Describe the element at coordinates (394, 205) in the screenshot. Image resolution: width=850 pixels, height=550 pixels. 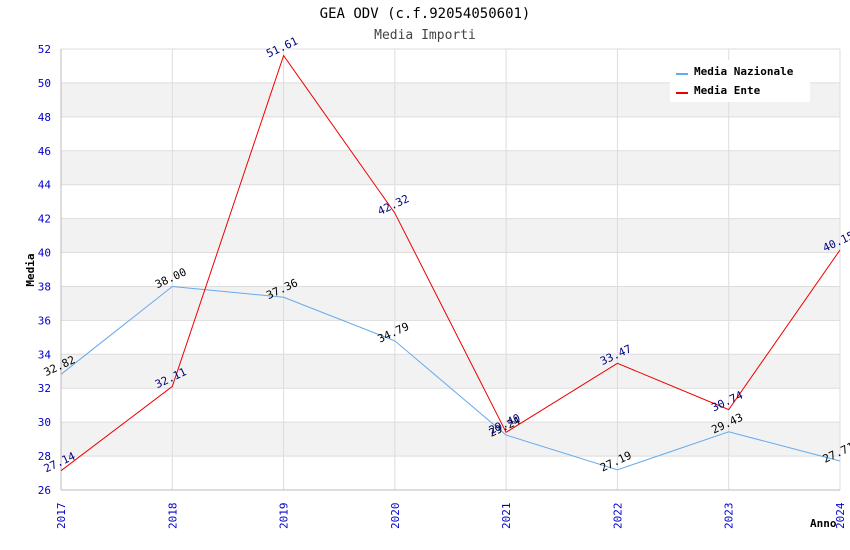
I see `data-label-media-ente: 42.32` at that location.